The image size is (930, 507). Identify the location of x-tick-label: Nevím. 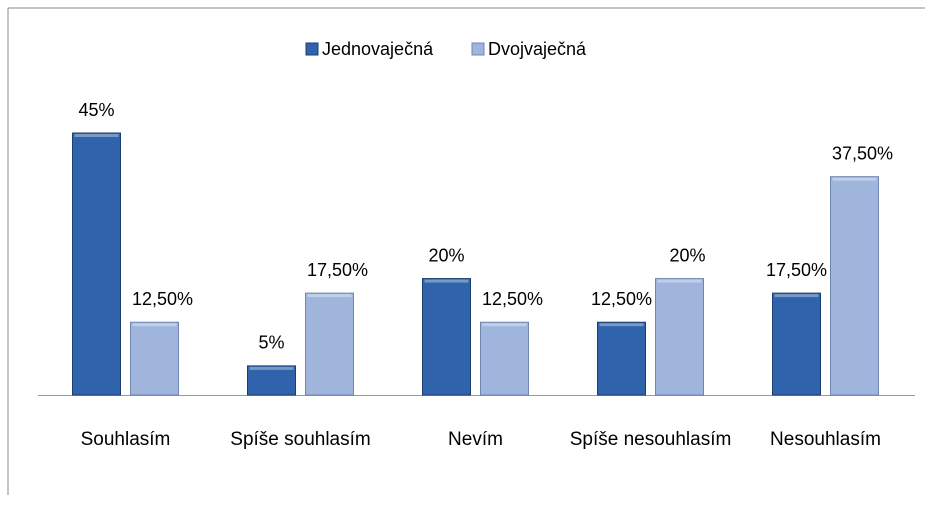
(475, 439).